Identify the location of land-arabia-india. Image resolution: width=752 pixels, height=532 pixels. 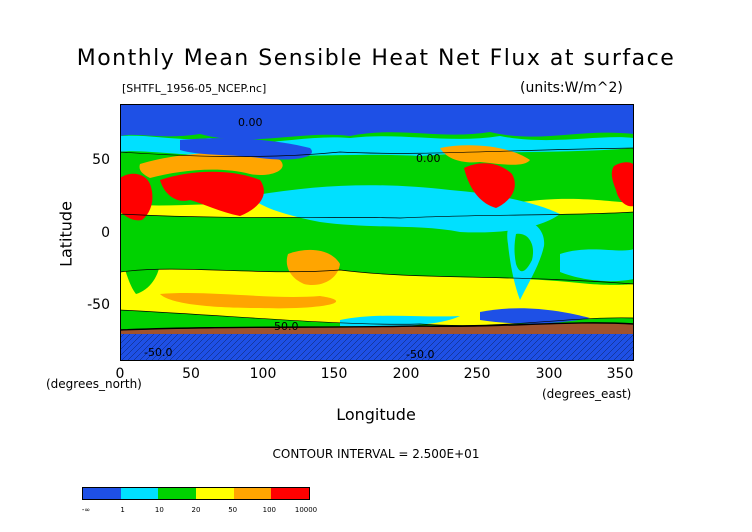
(212, 193).